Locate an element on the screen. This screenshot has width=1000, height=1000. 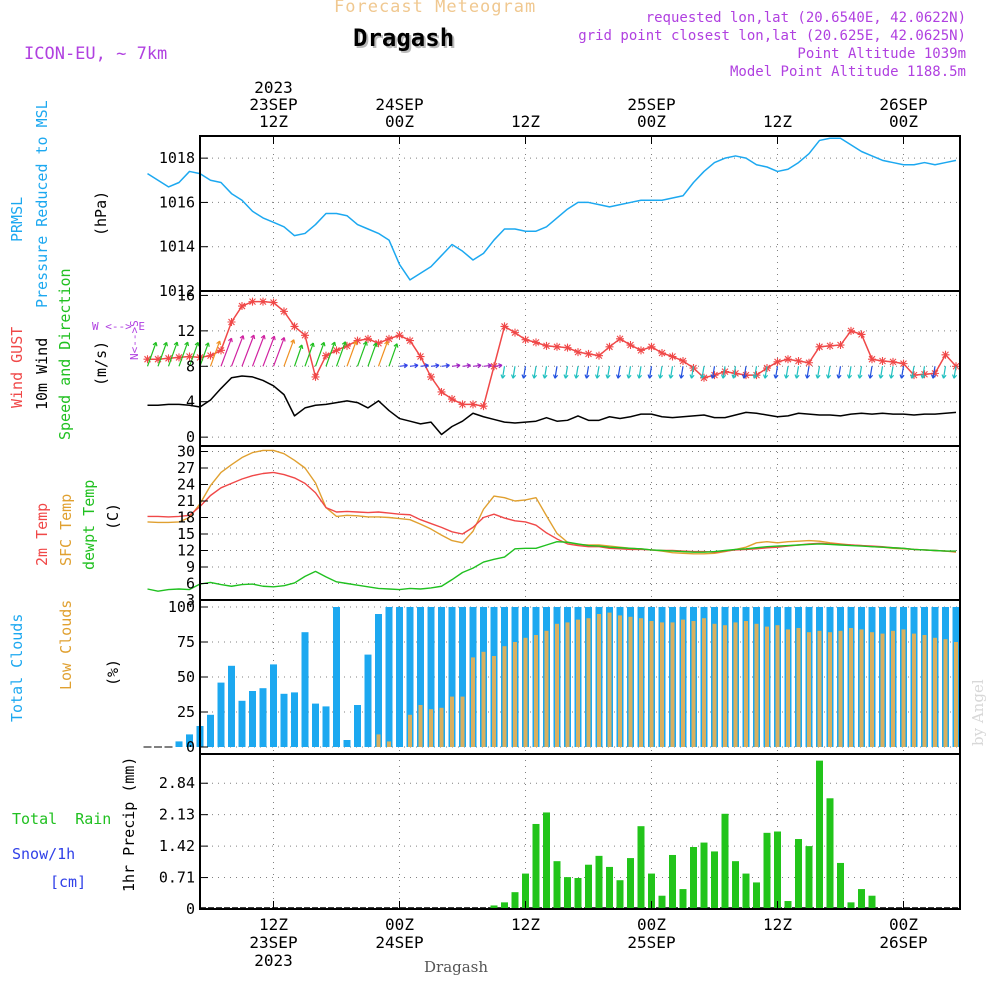
y-tick-label: 0 is located at coordinates (190, 747).